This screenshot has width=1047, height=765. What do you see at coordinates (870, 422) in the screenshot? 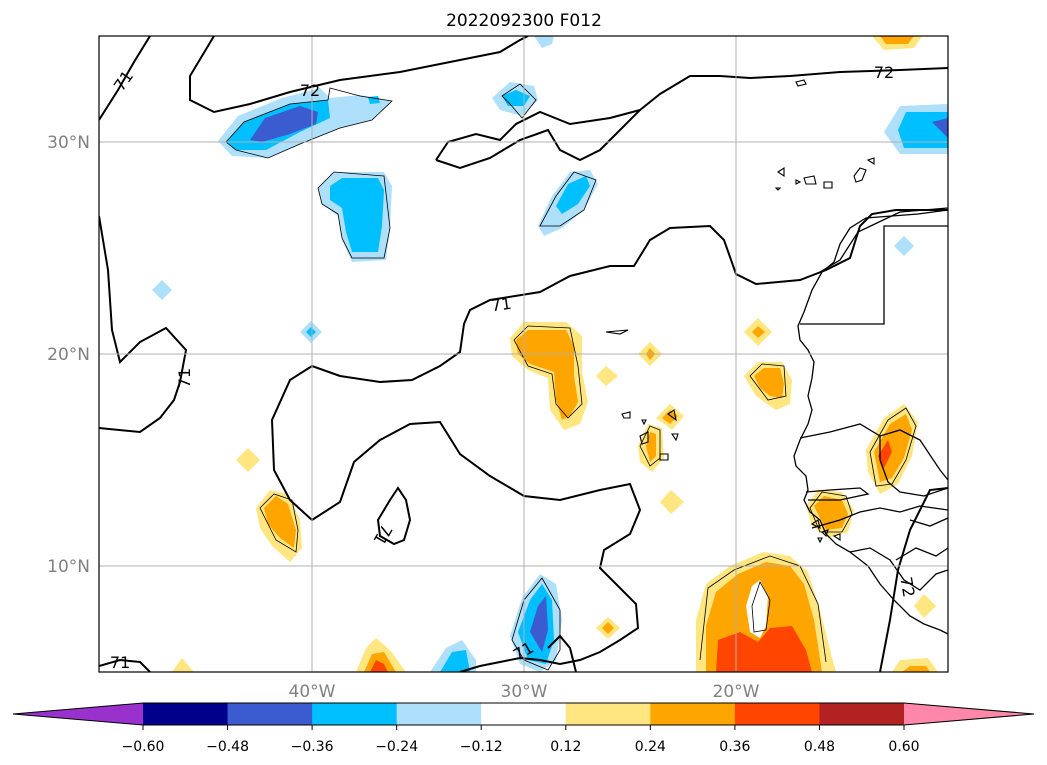
I see `africa-coast` at bounding box center [870, 422].